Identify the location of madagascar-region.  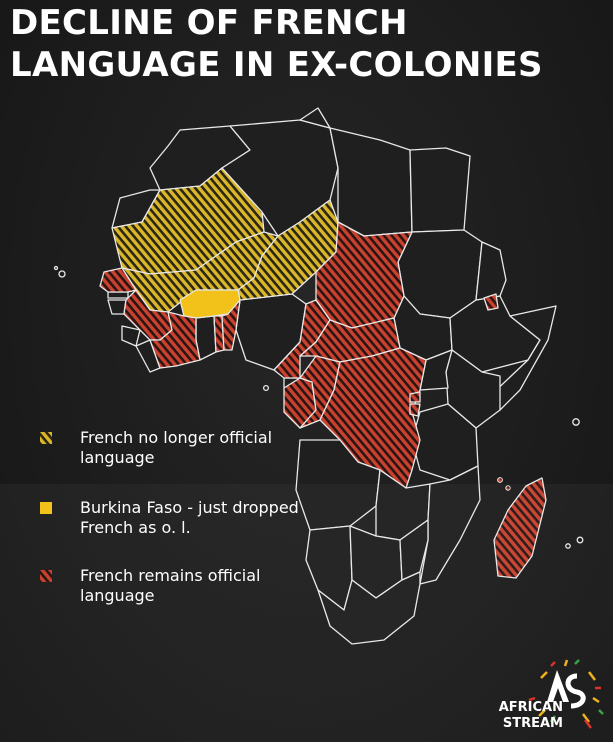
(520, 528).